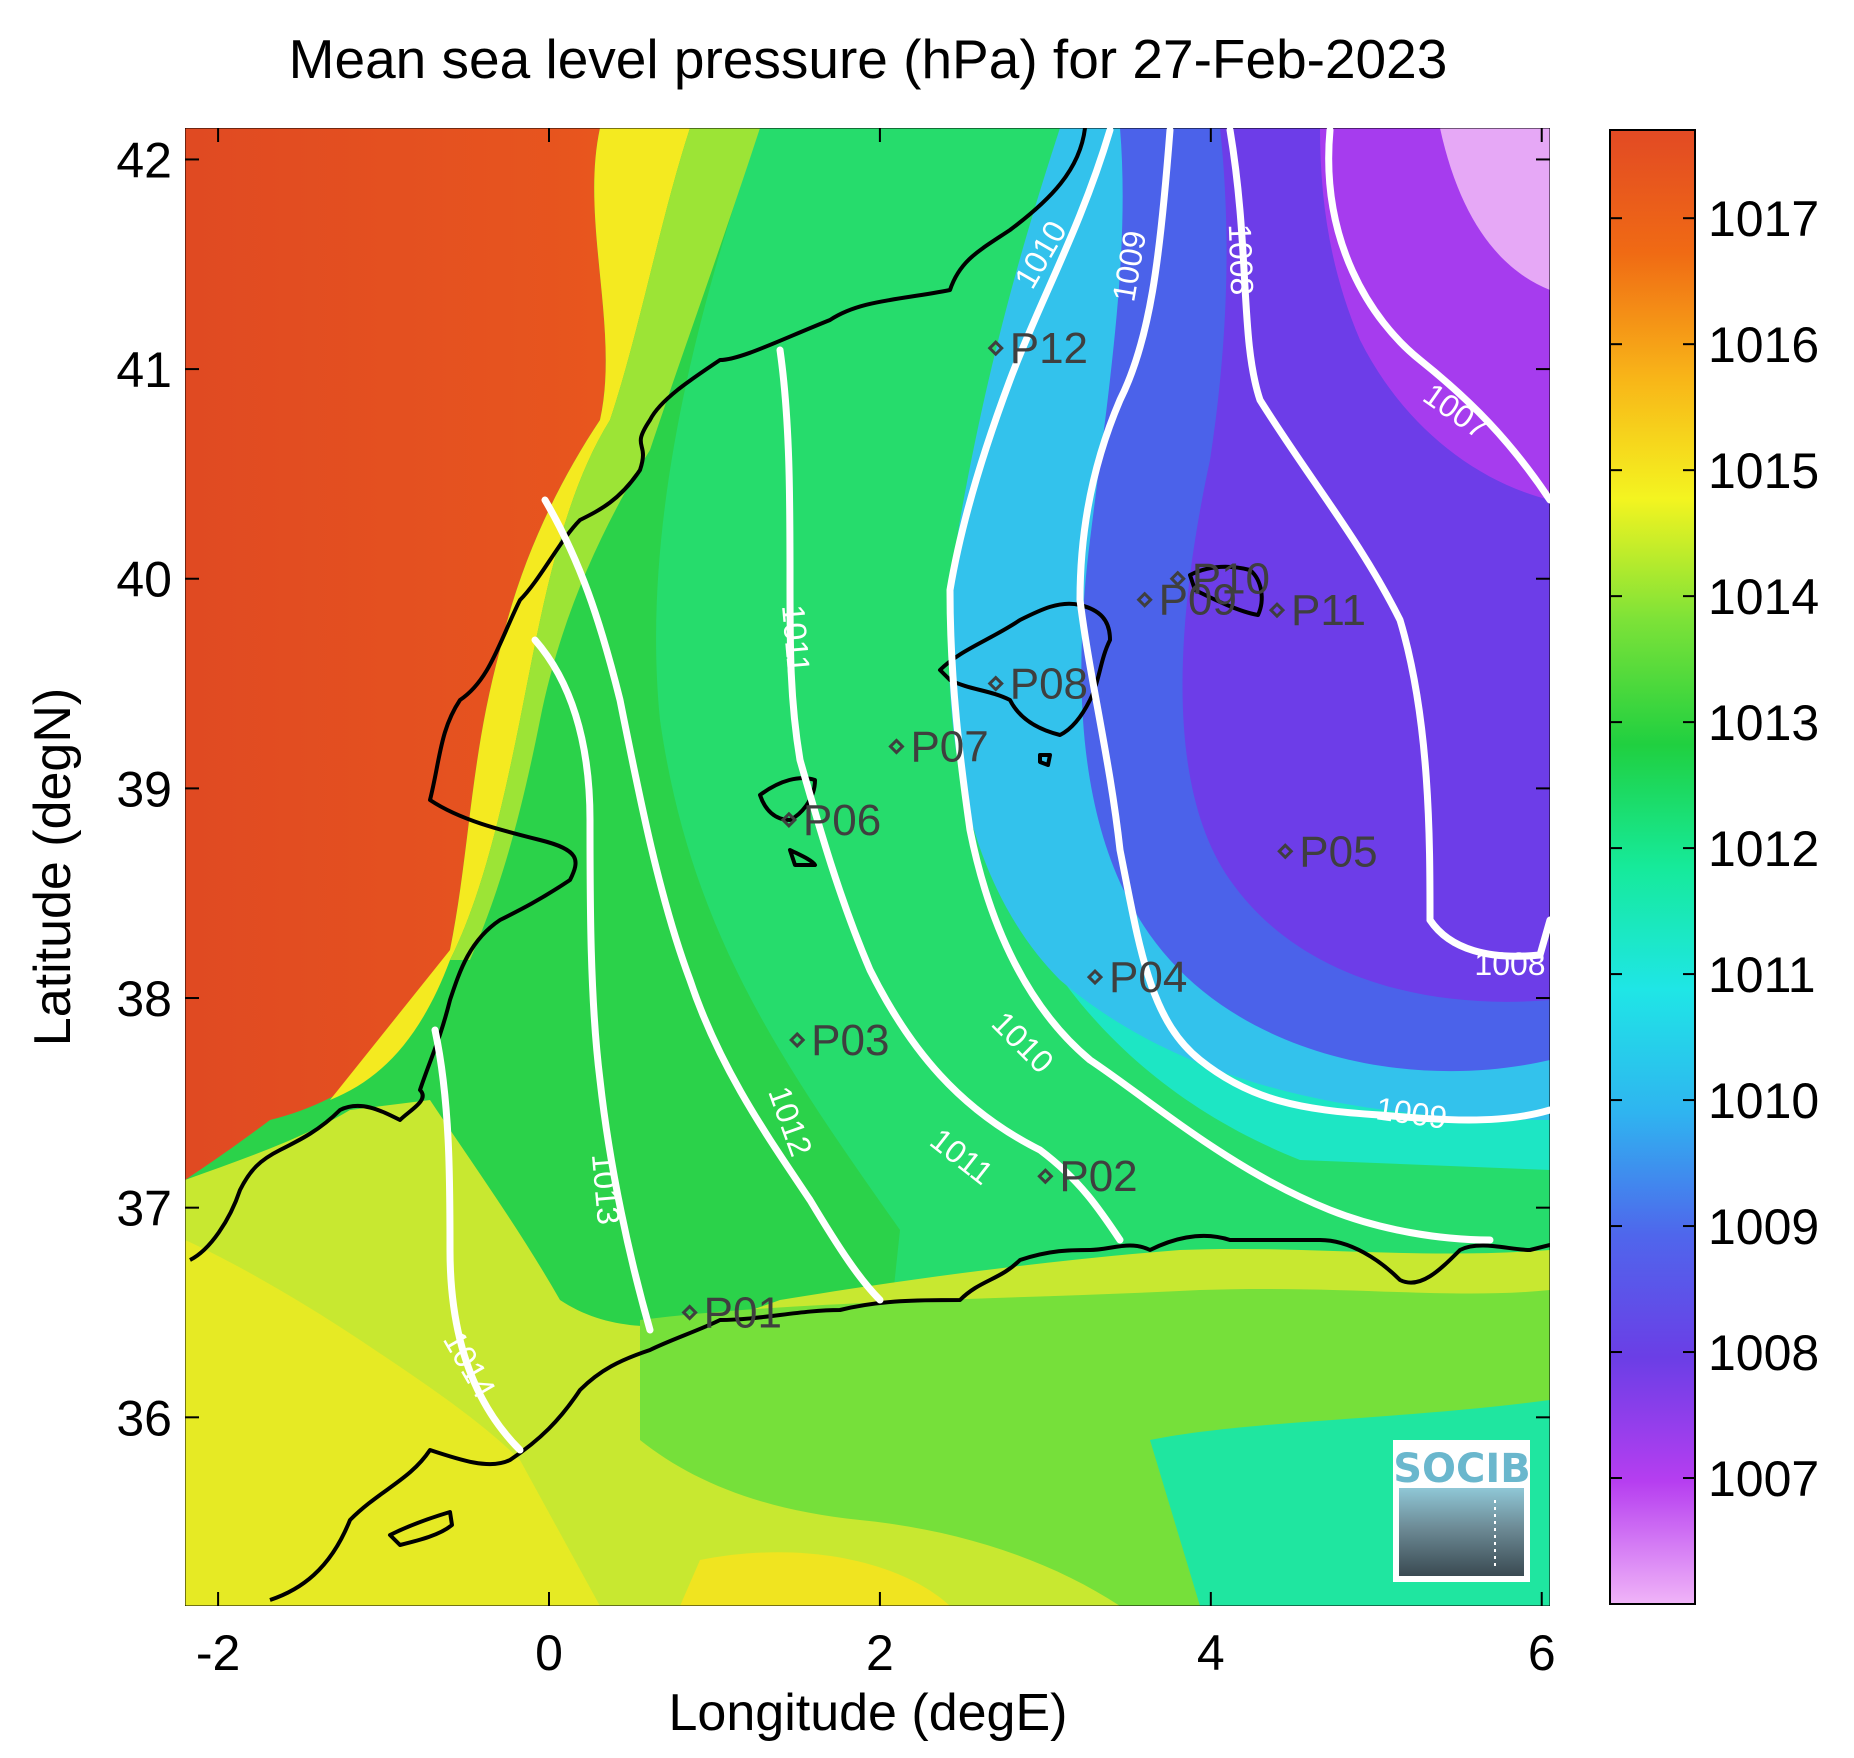 This screenshot has height=1758, width=1854. Describe the element at coordinates (1045, 760) in the screenshot. I see `cabrera-island` at that location.